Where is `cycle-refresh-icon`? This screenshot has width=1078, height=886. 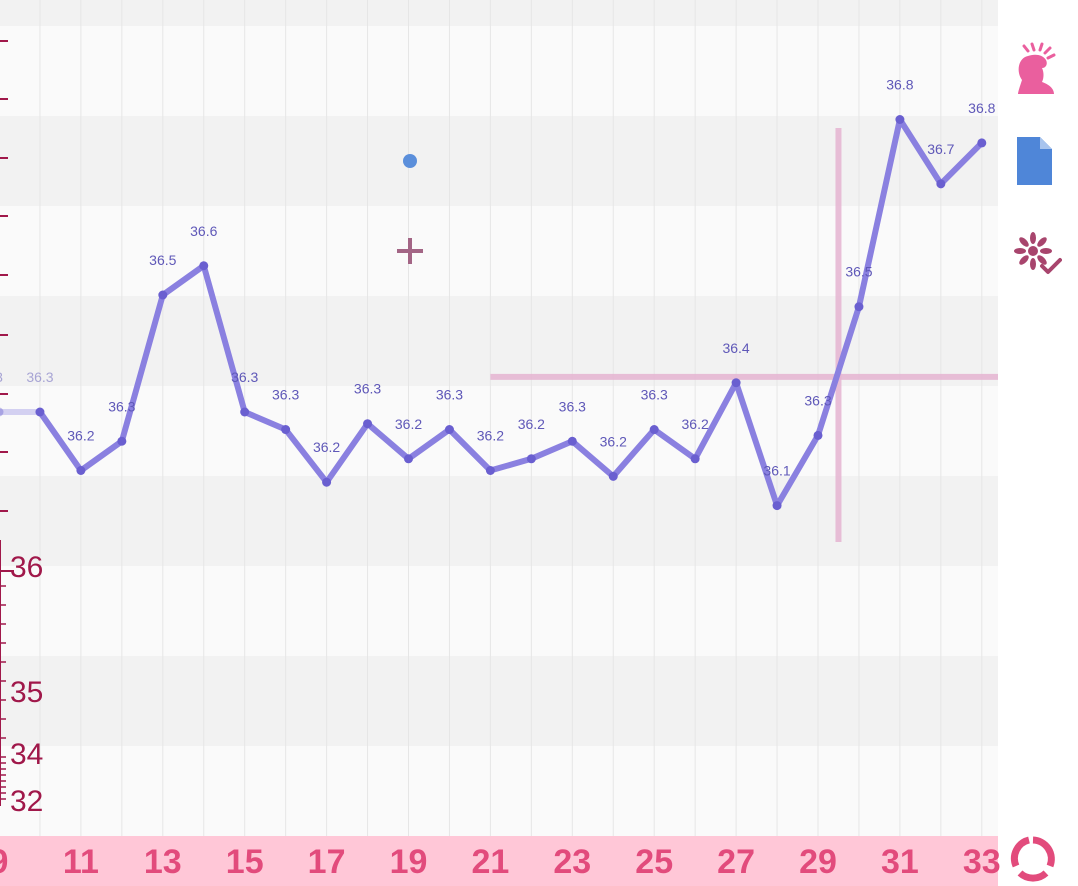 cycle-refresh-icon is located at coordinates (1033, 859).